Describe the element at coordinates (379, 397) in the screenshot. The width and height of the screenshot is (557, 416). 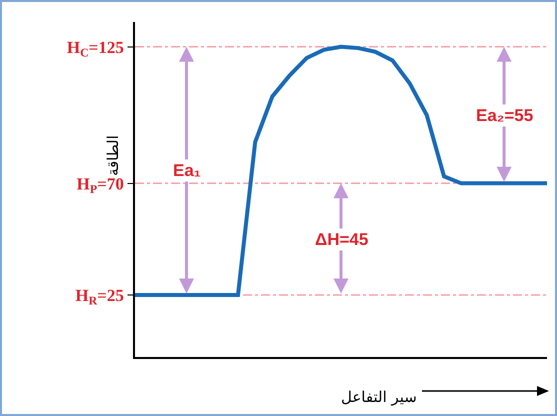
I see `x-axis-title: سير التفاعل` at that location.